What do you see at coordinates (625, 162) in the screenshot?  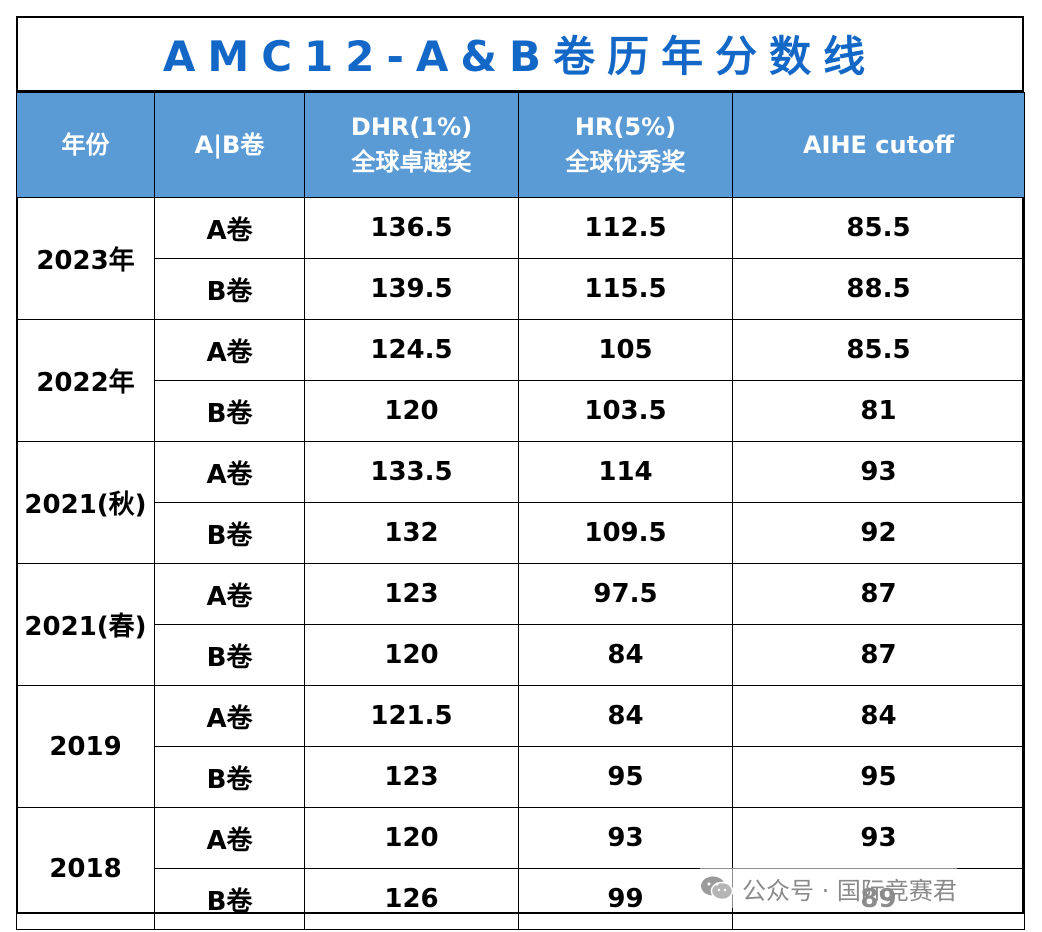 I see `header-hr-line2: 全球优秀奖` at bounding box center [625, 162].